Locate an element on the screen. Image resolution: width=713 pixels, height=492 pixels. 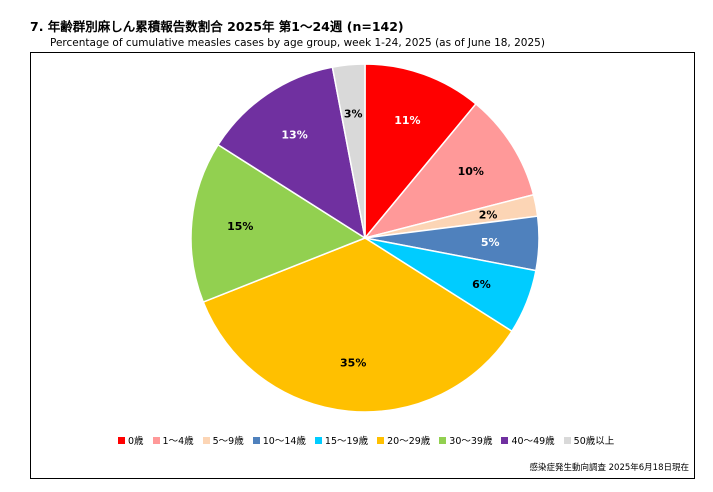
legend-label: 5～9歳 is located at coordinates (228, 441).